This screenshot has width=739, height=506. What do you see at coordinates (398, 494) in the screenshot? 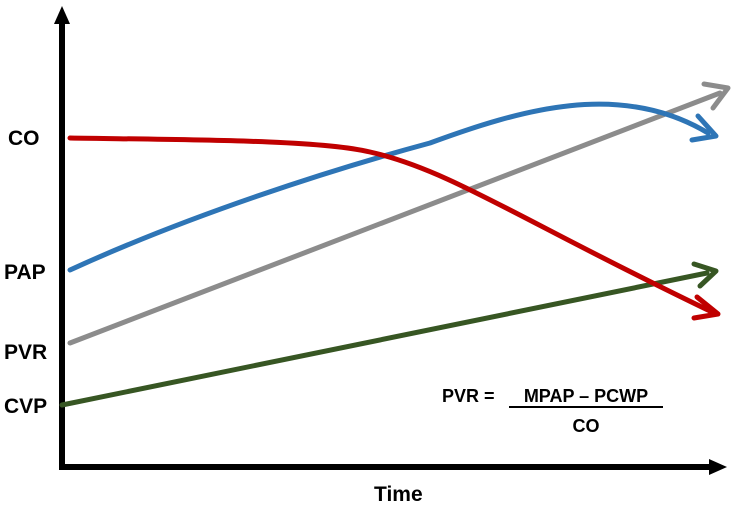
I see `x-axis-label: Time` at bounding box center [398, 494].